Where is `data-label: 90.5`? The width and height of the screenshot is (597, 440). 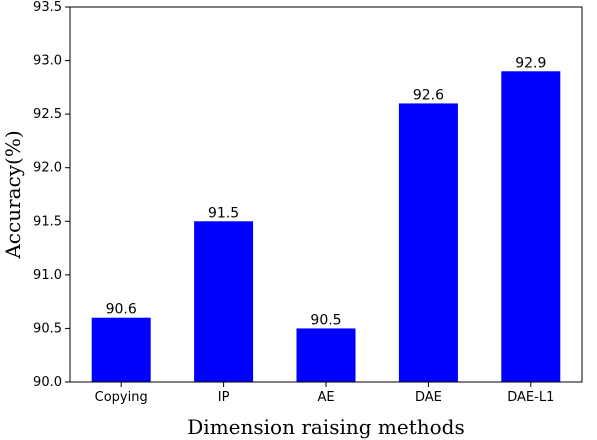 data-label: 90.5 is located at coordinates (325, 320).